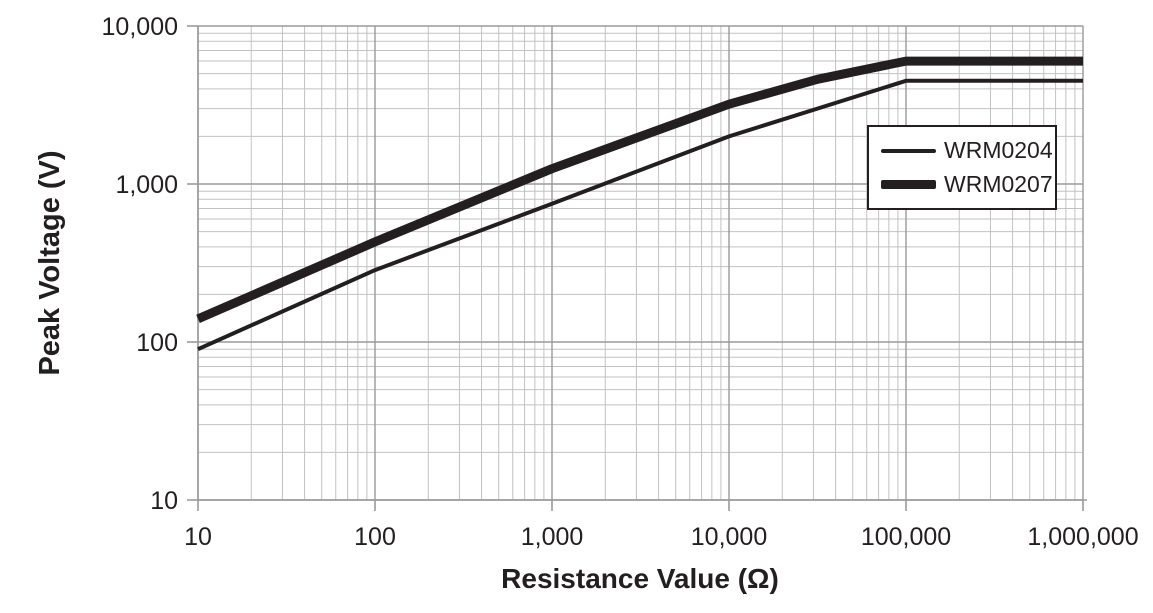  I want to click on y-tick-label: 100, so click(157, 343).